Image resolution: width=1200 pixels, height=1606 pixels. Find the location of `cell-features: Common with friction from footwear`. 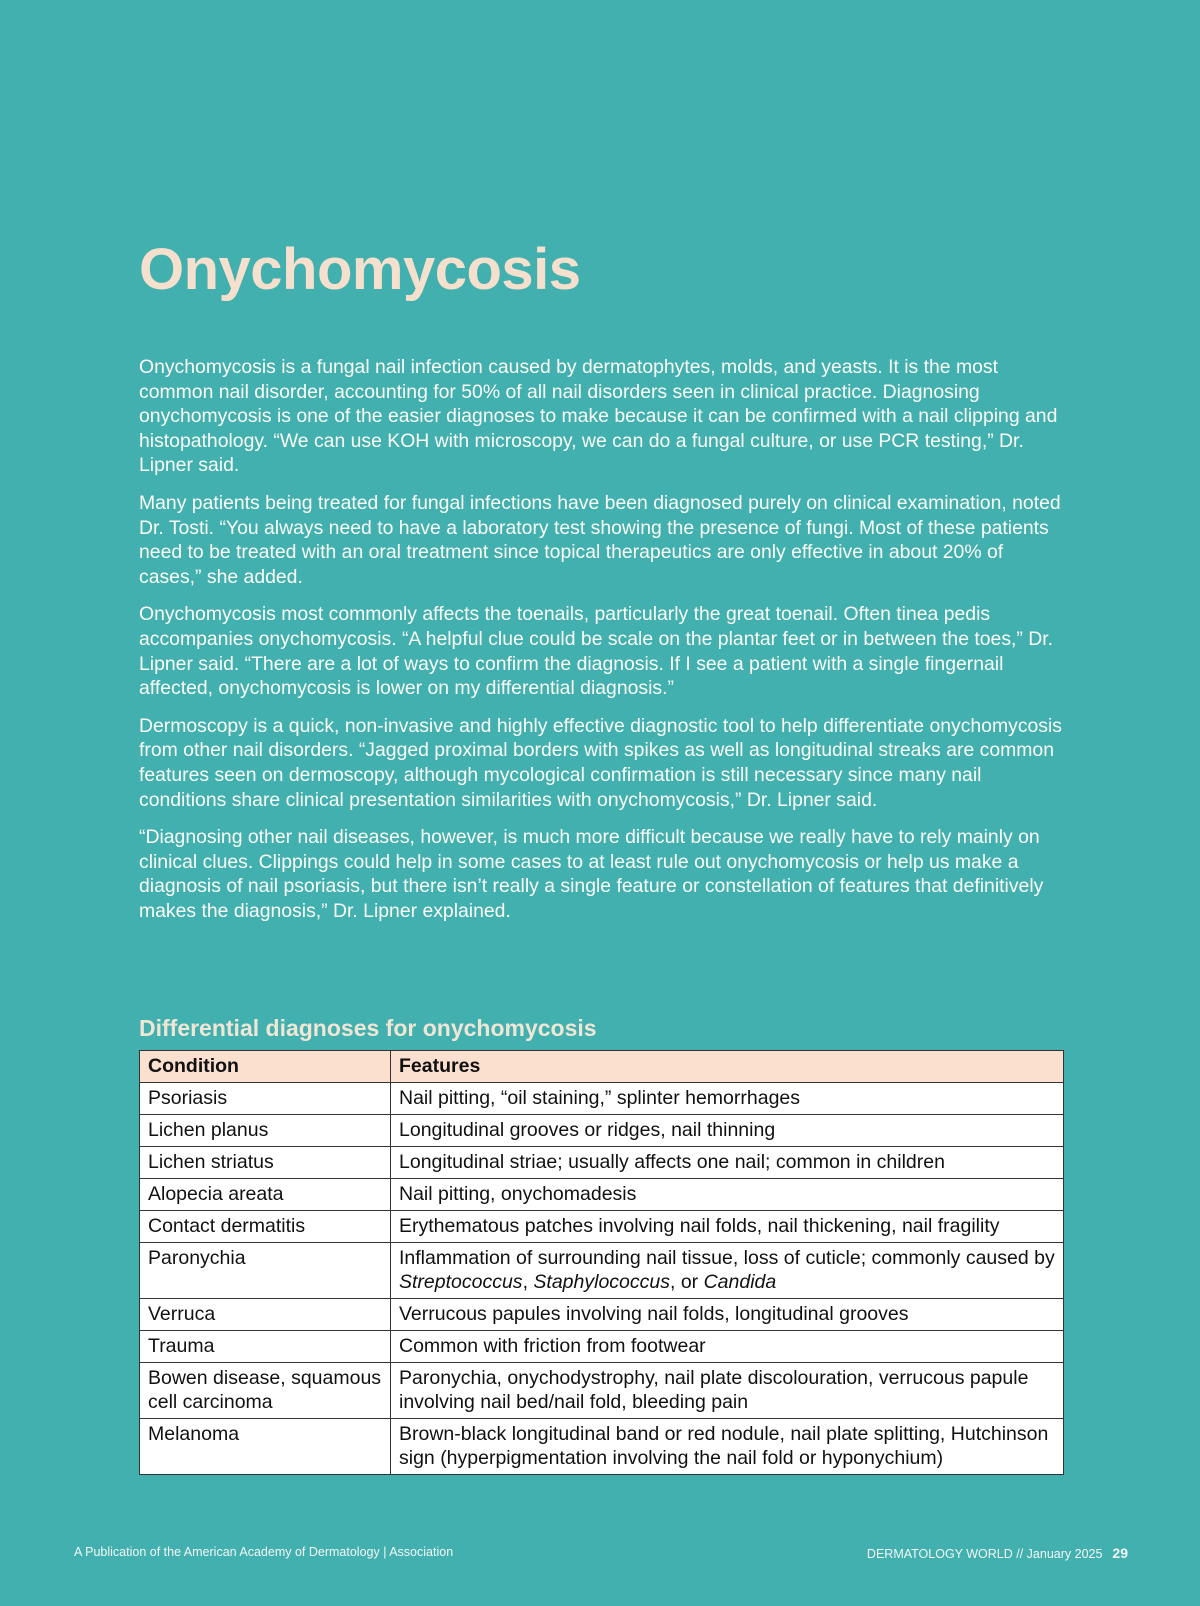

cell-features: Common with friction from footwear is located at coordinates (727, 1346).